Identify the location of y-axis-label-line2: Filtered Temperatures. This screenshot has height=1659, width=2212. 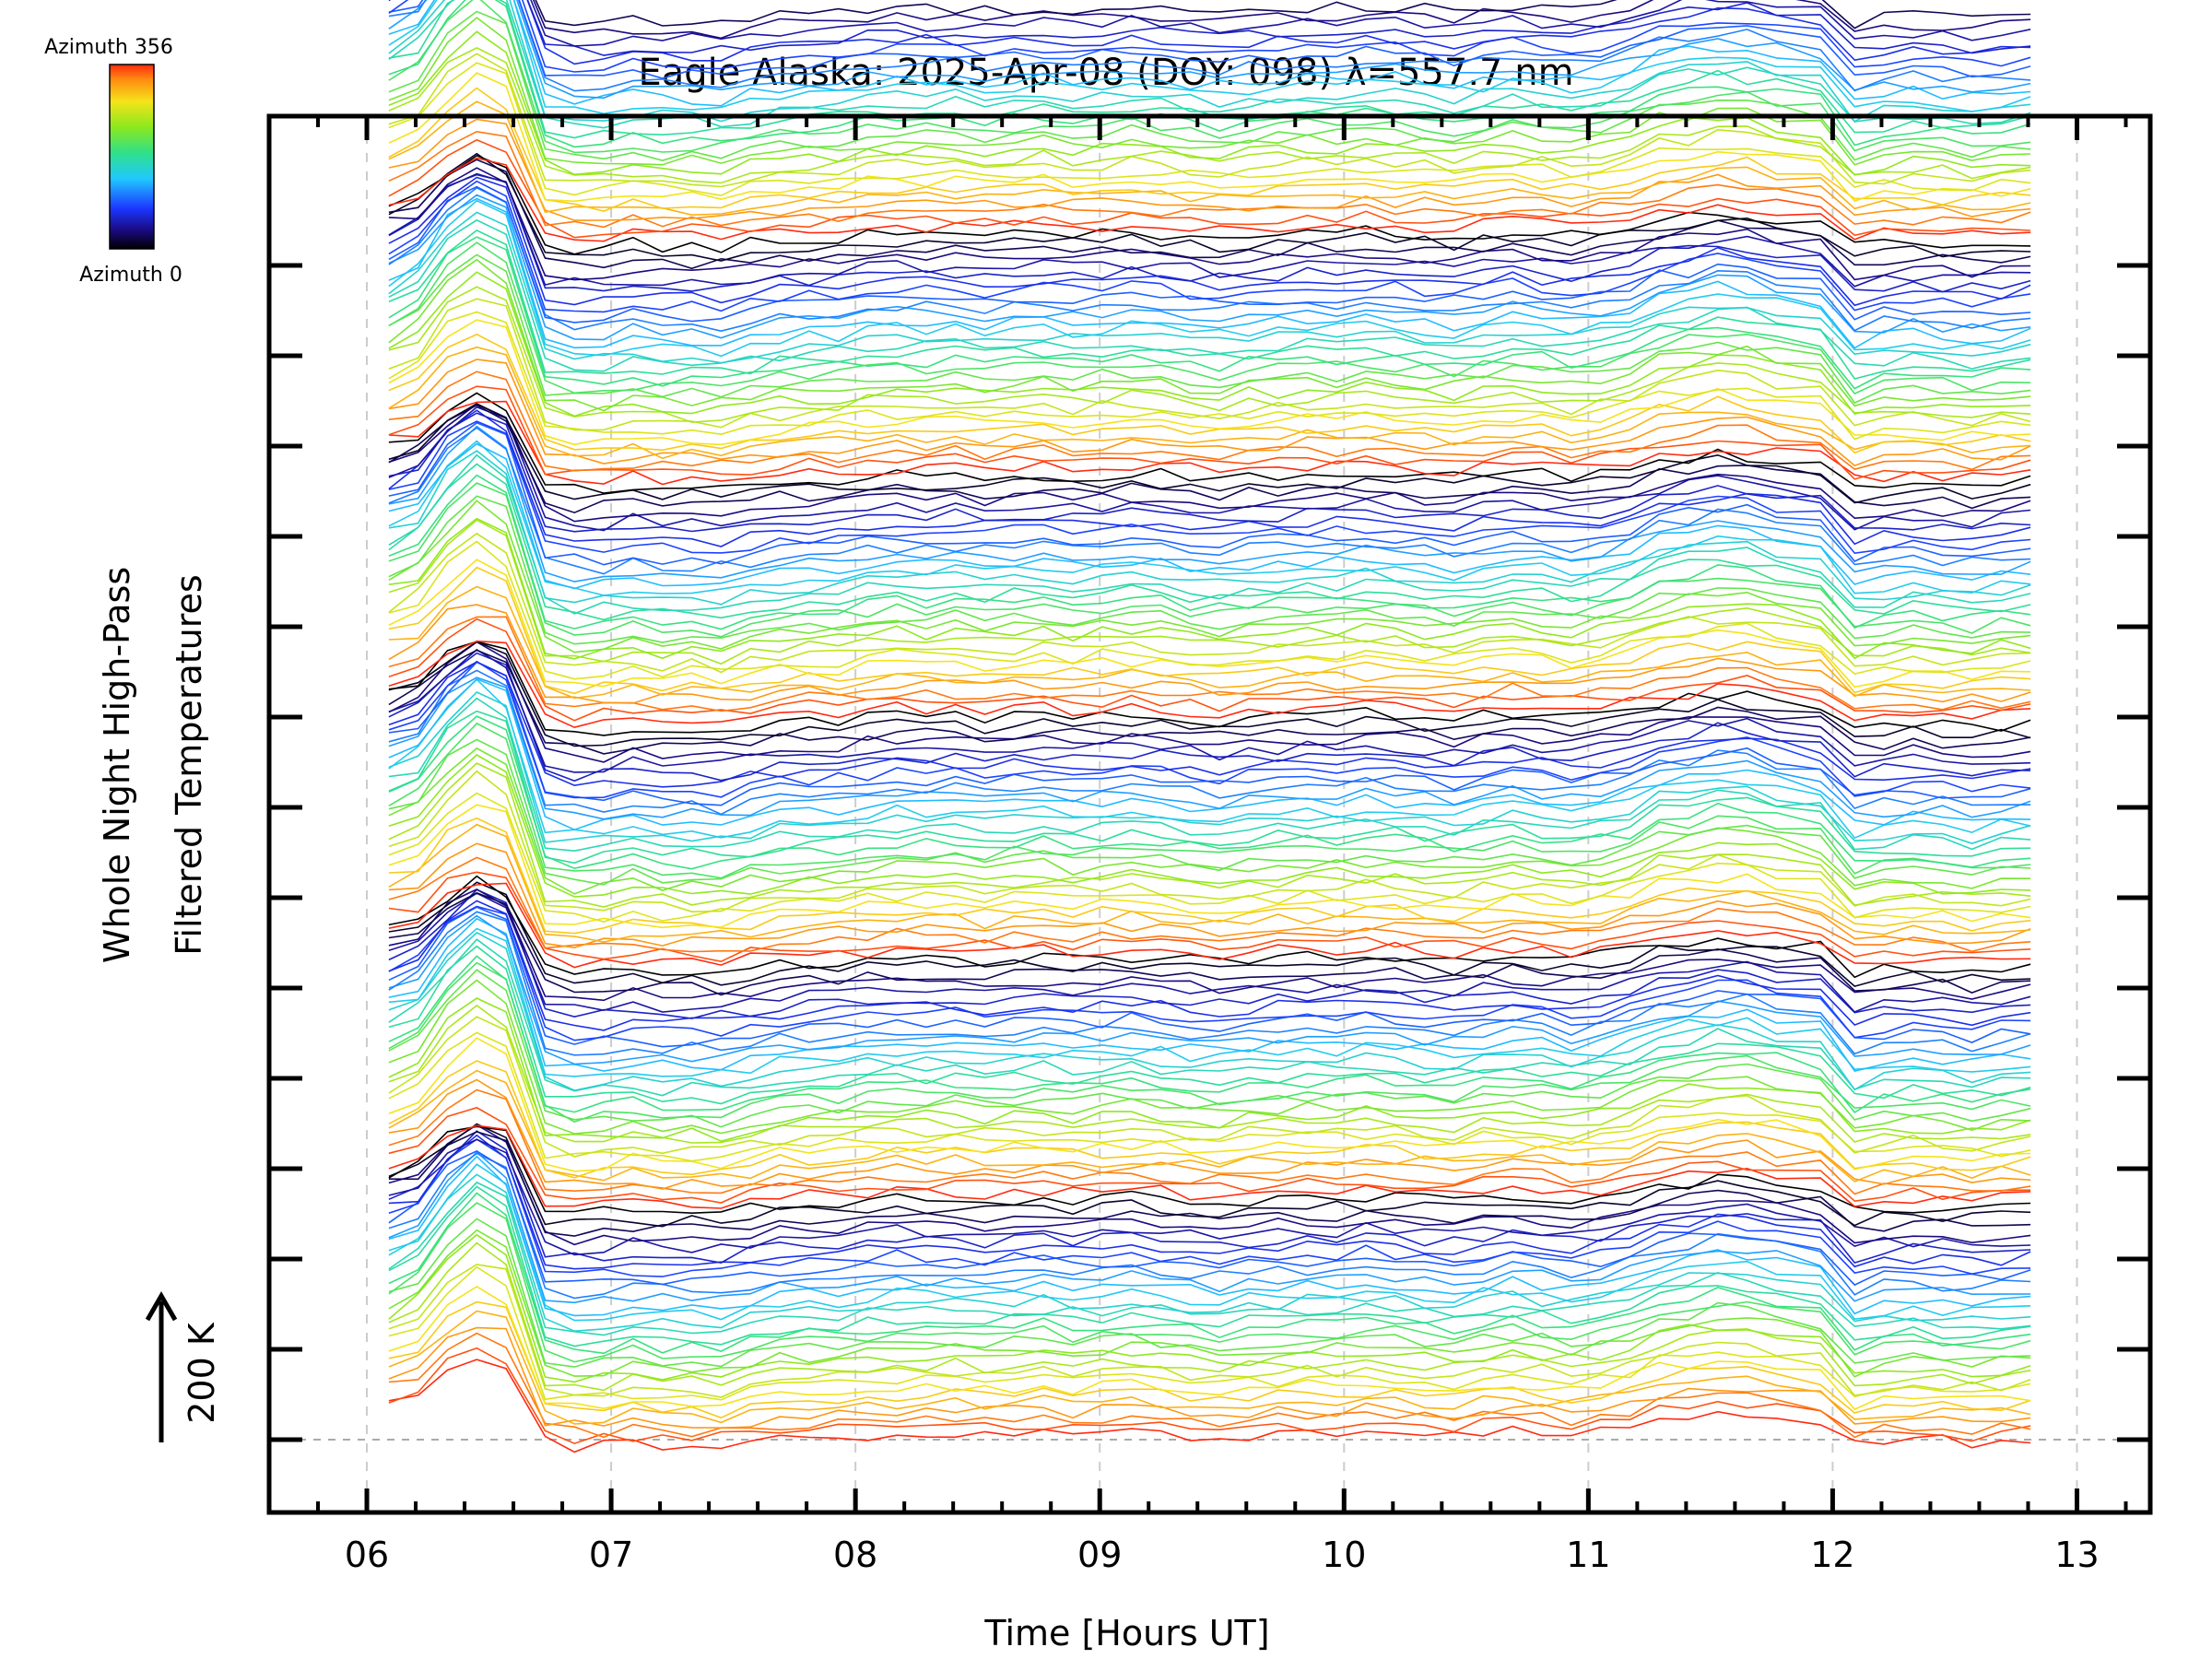
(189, 764).